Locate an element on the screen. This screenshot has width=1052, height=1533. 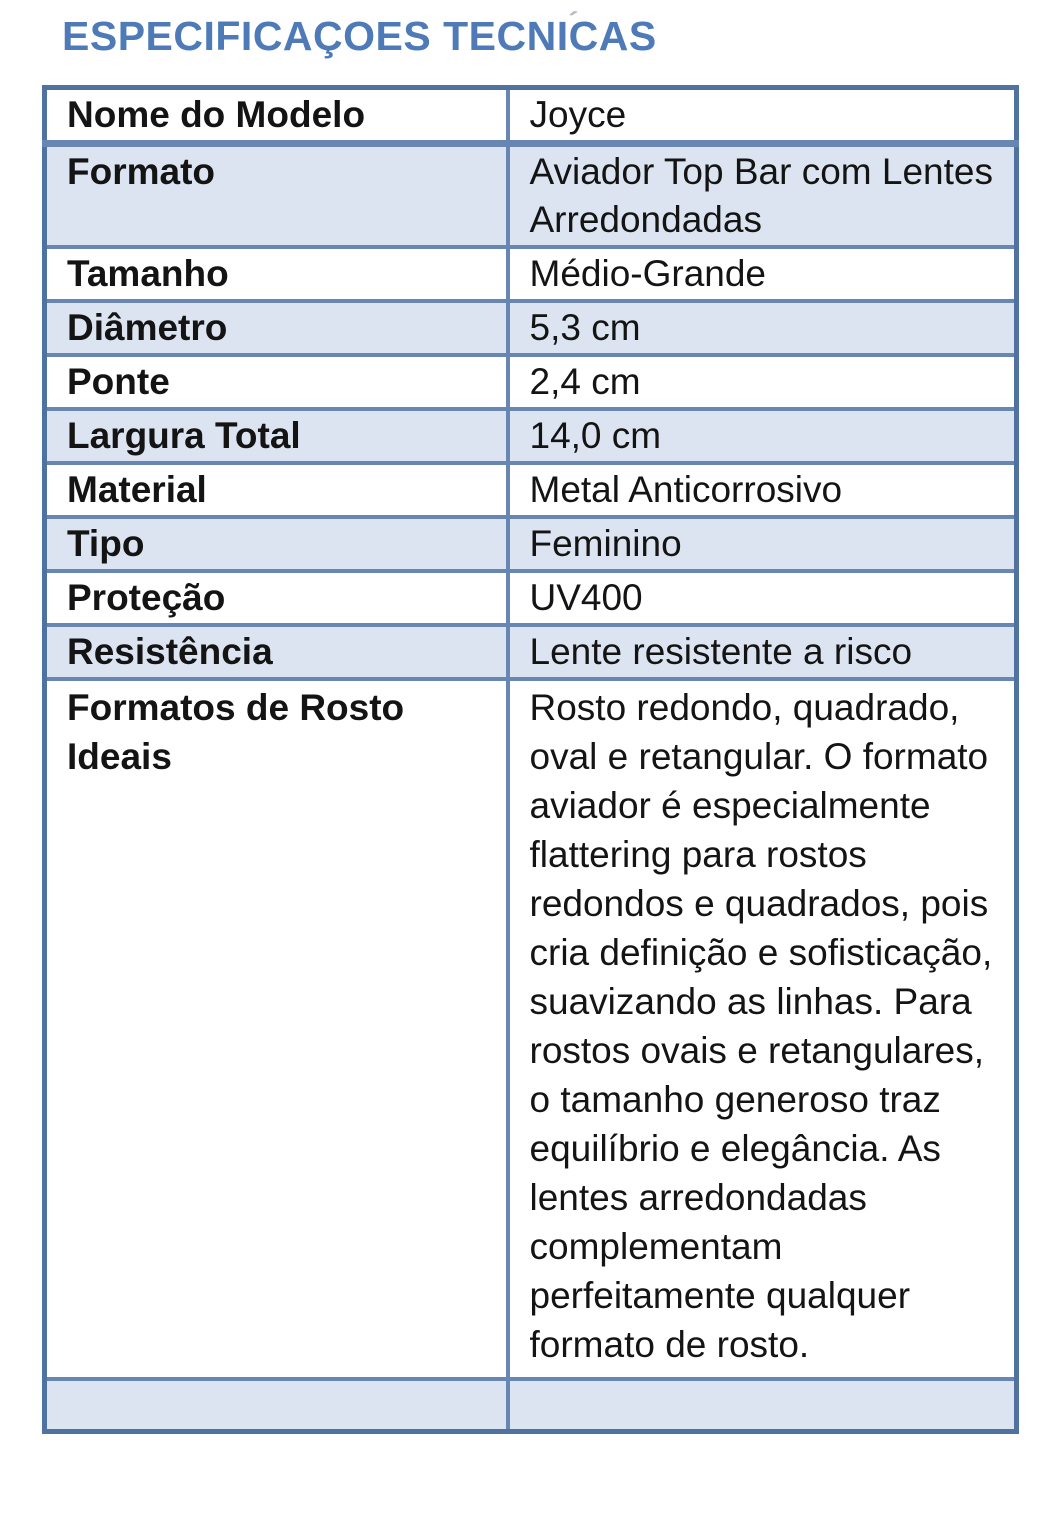
spec-row-tipo: Tipo Feminino is located at coordinates (530, 544).